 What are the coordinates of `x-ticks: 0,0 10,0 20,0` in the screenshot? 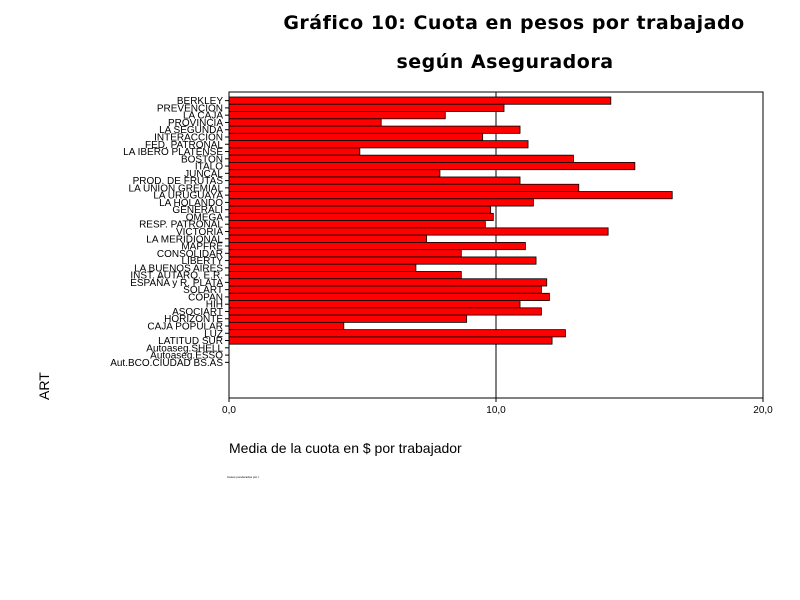 It's located at (497, 407).